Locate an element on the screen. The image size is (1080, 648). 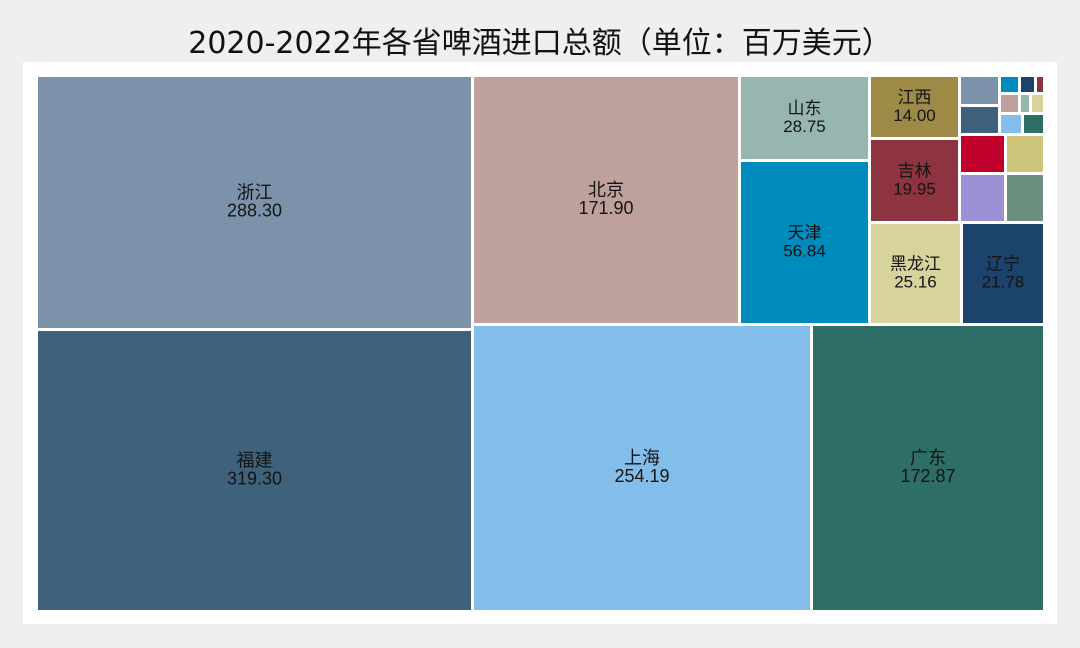
tile-name-label-9: 吉林 is located at coordinates (915, 171).